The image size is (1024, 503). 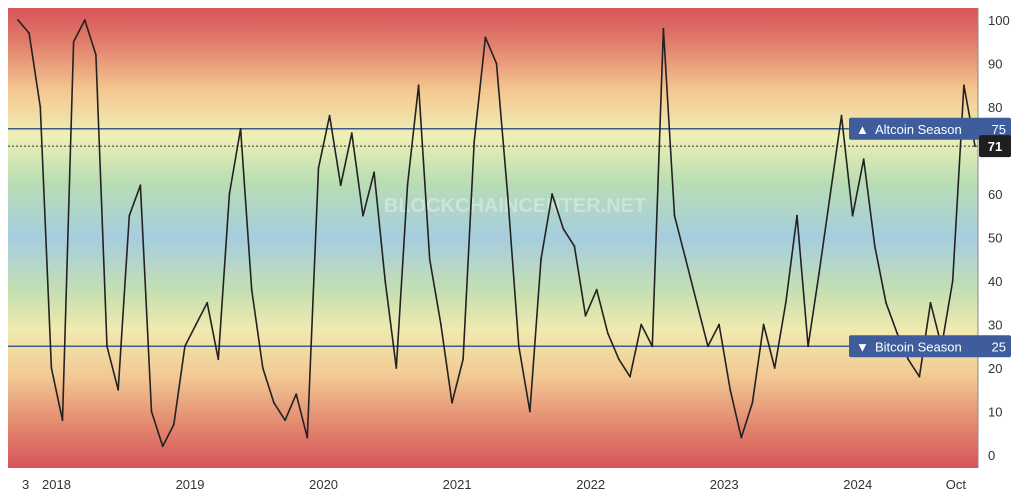 What do you see at coordinates (56, 484) in the screenshot?
I see `x-tick-label: 2018` at bounding box center [56, 484].